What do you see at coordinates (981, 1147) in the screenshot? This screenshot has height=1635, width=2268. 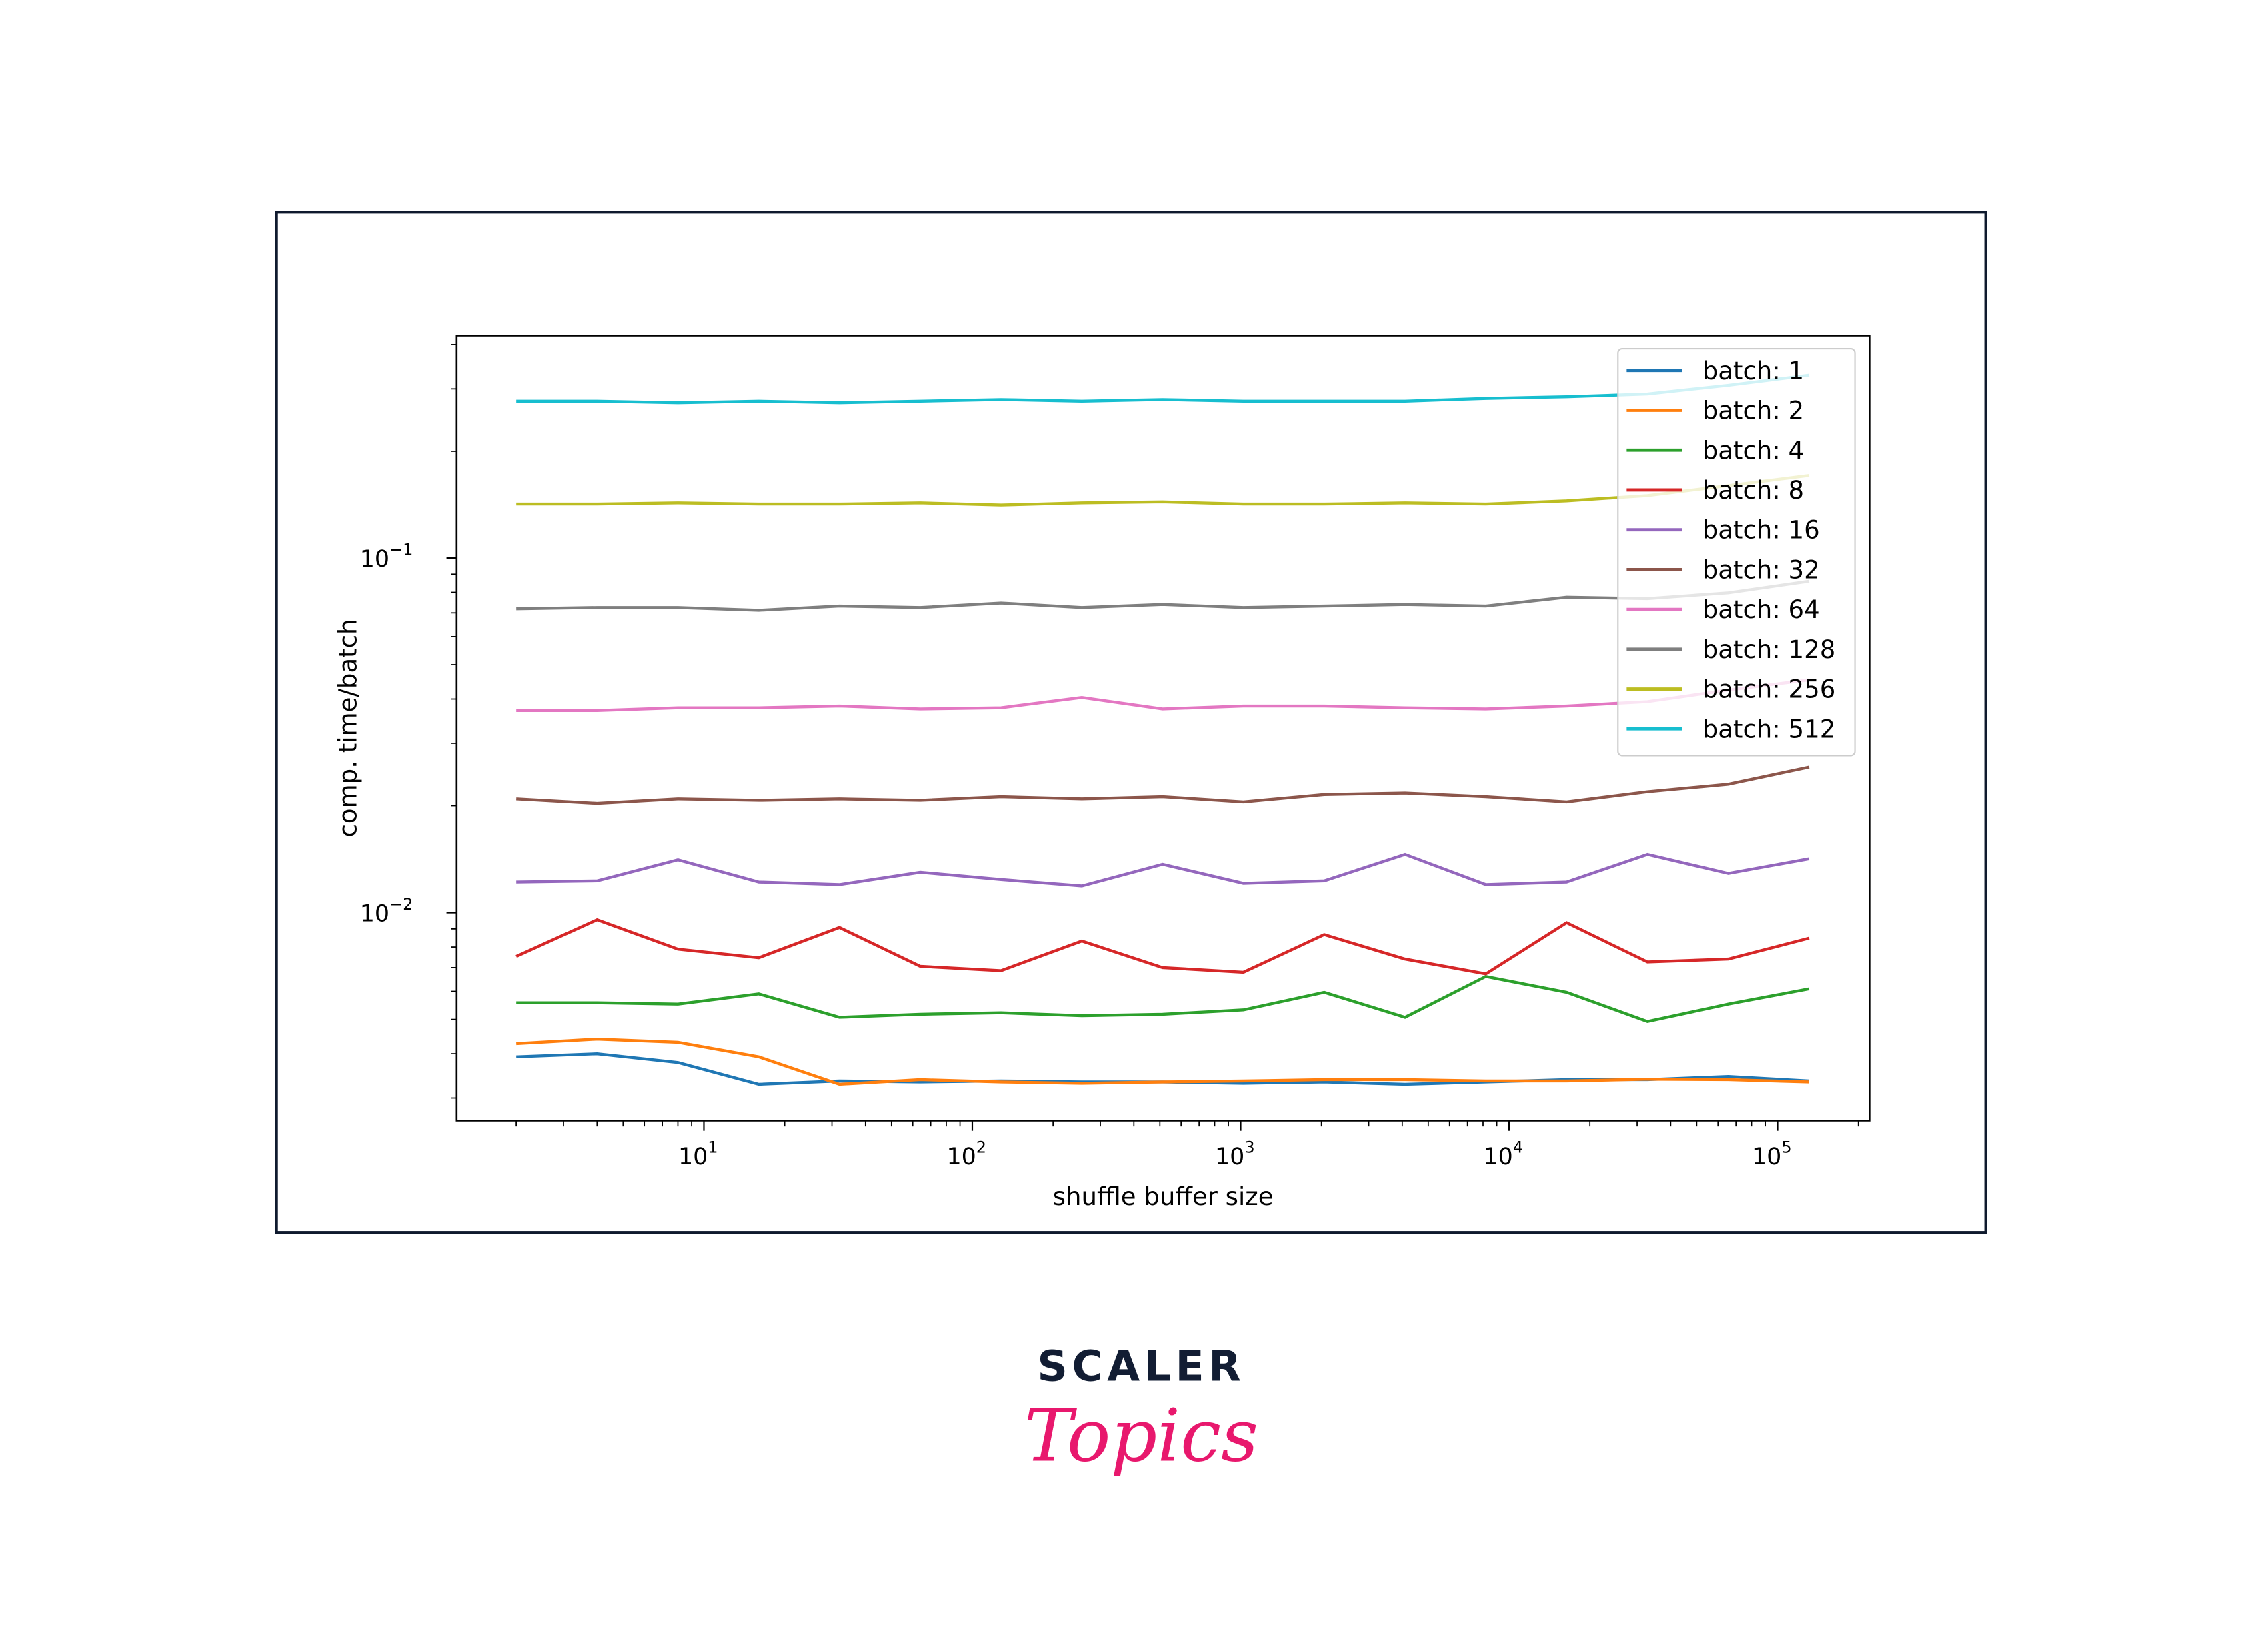 I see `x-tick-exponent: 2` at bounding box center [981, 1147].